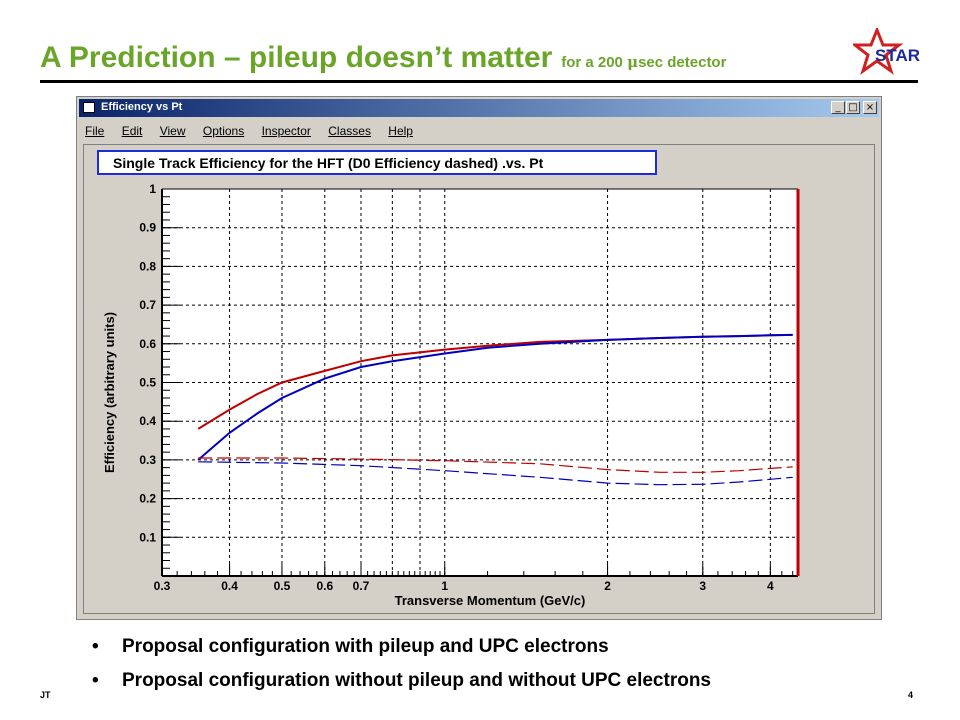  I want to click on y-tick-label: 0.8, so click(147, 266).